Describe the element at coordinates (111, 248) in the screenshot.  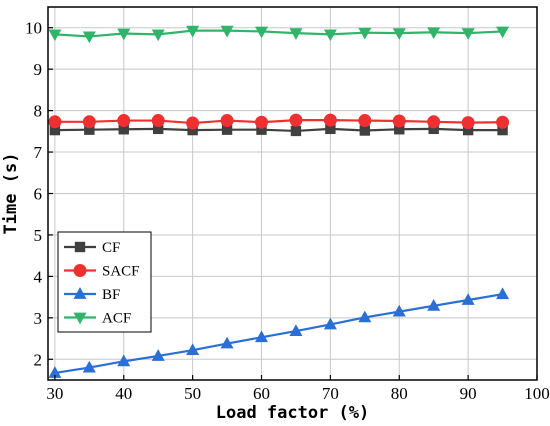
I see `legend-label: CF` at that location.